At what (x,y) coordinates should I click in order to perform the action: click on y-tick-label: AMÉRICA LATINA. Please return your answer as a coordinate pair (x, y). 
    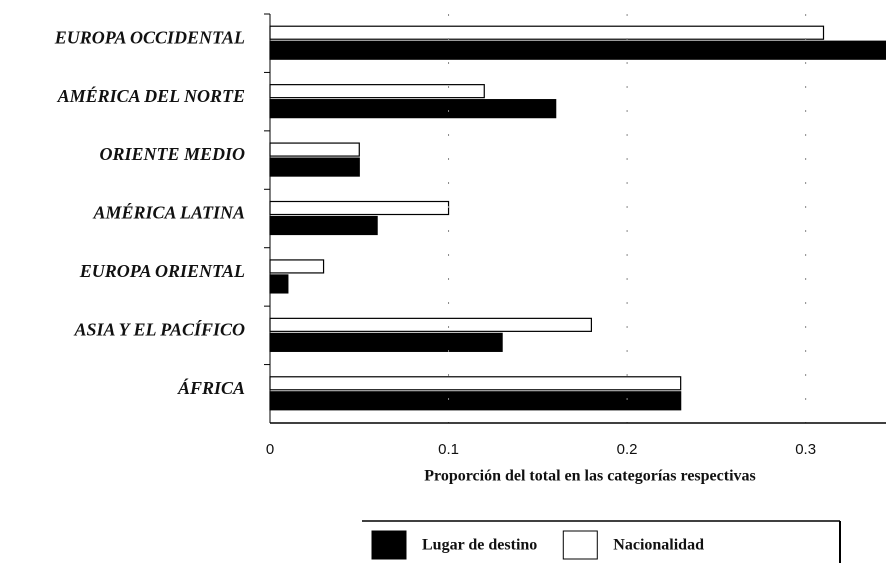
    Looking at the image, I should click on (168, 212).